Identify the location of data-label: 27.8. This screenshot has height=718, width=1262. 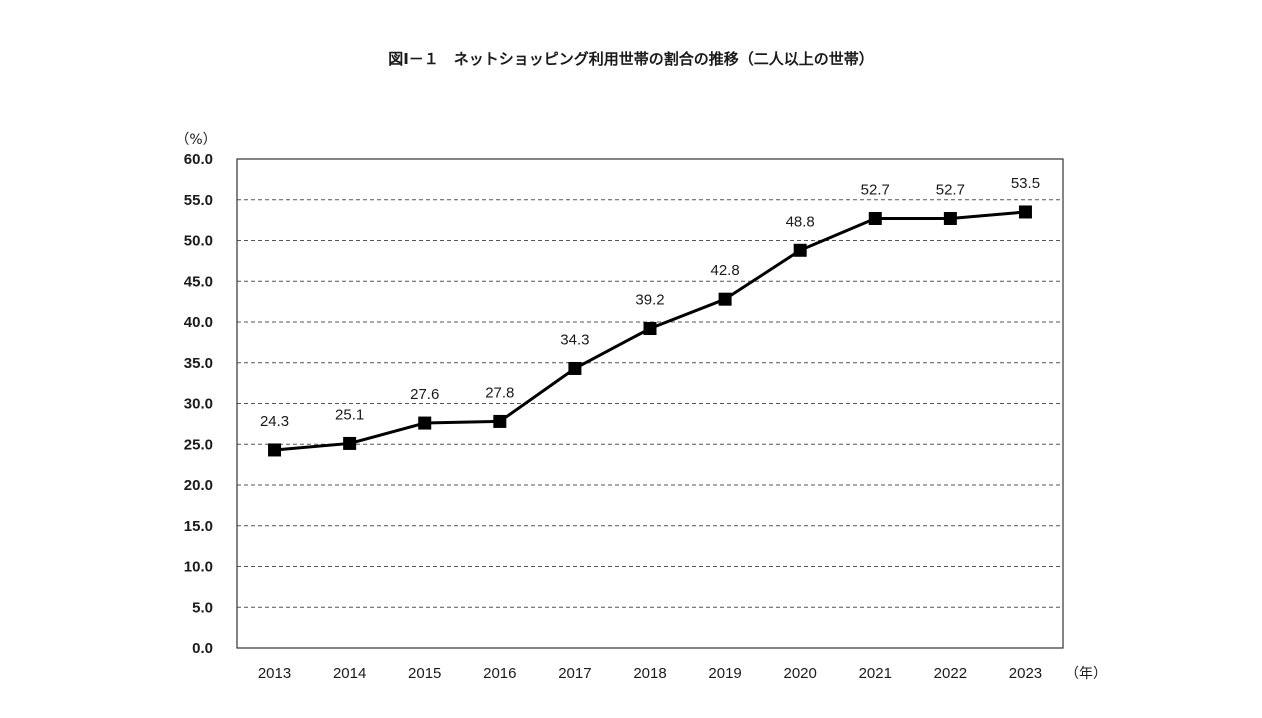
(499, 392).